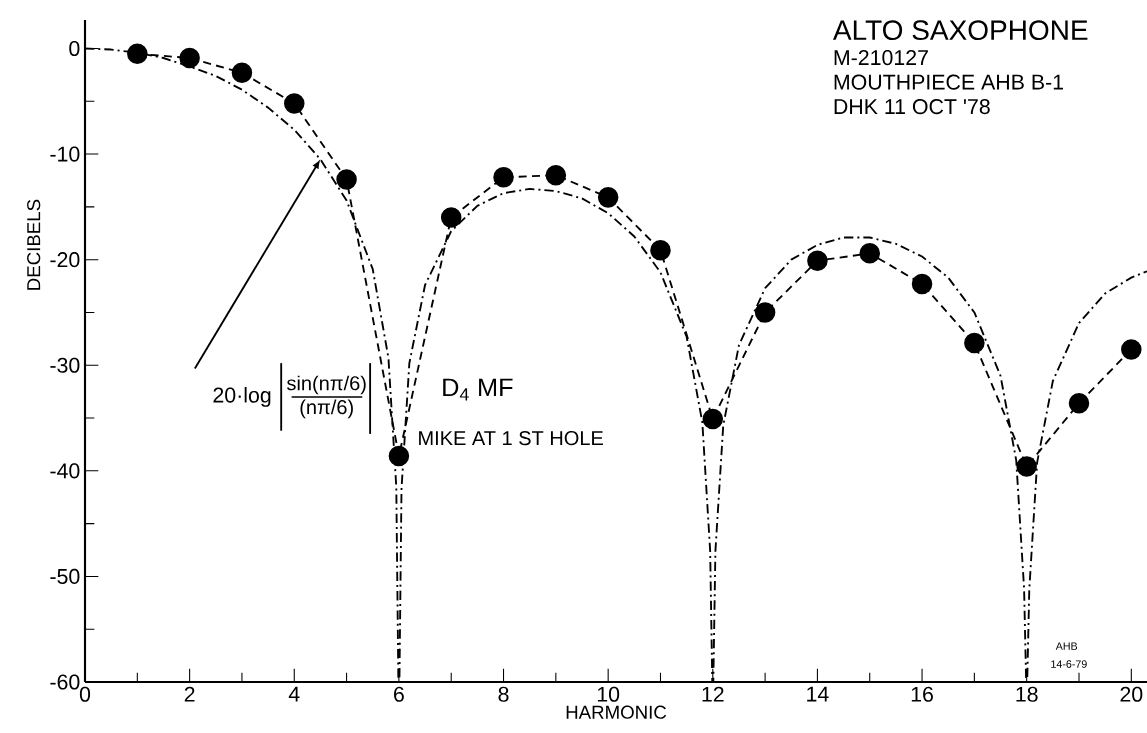 The image size is (1147, 733). Describe the element at coordinates (608, 694) in the screenshot. I see `x-tick-label: 10` at that location.